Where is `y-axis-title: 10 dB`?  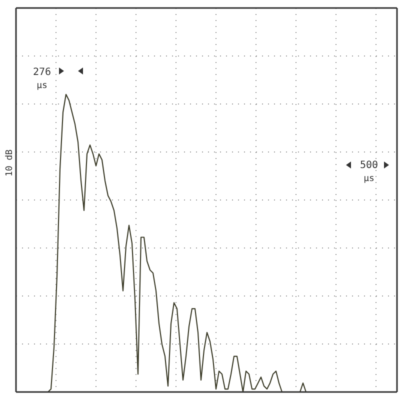 y-axis-title: 10 dB is located at coordinates (10, 163).